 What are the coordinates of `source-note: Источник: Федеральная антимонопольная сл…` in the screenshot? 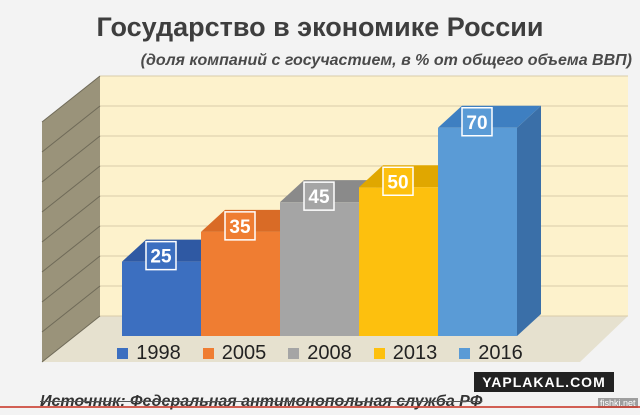 It's located at (261, 401).